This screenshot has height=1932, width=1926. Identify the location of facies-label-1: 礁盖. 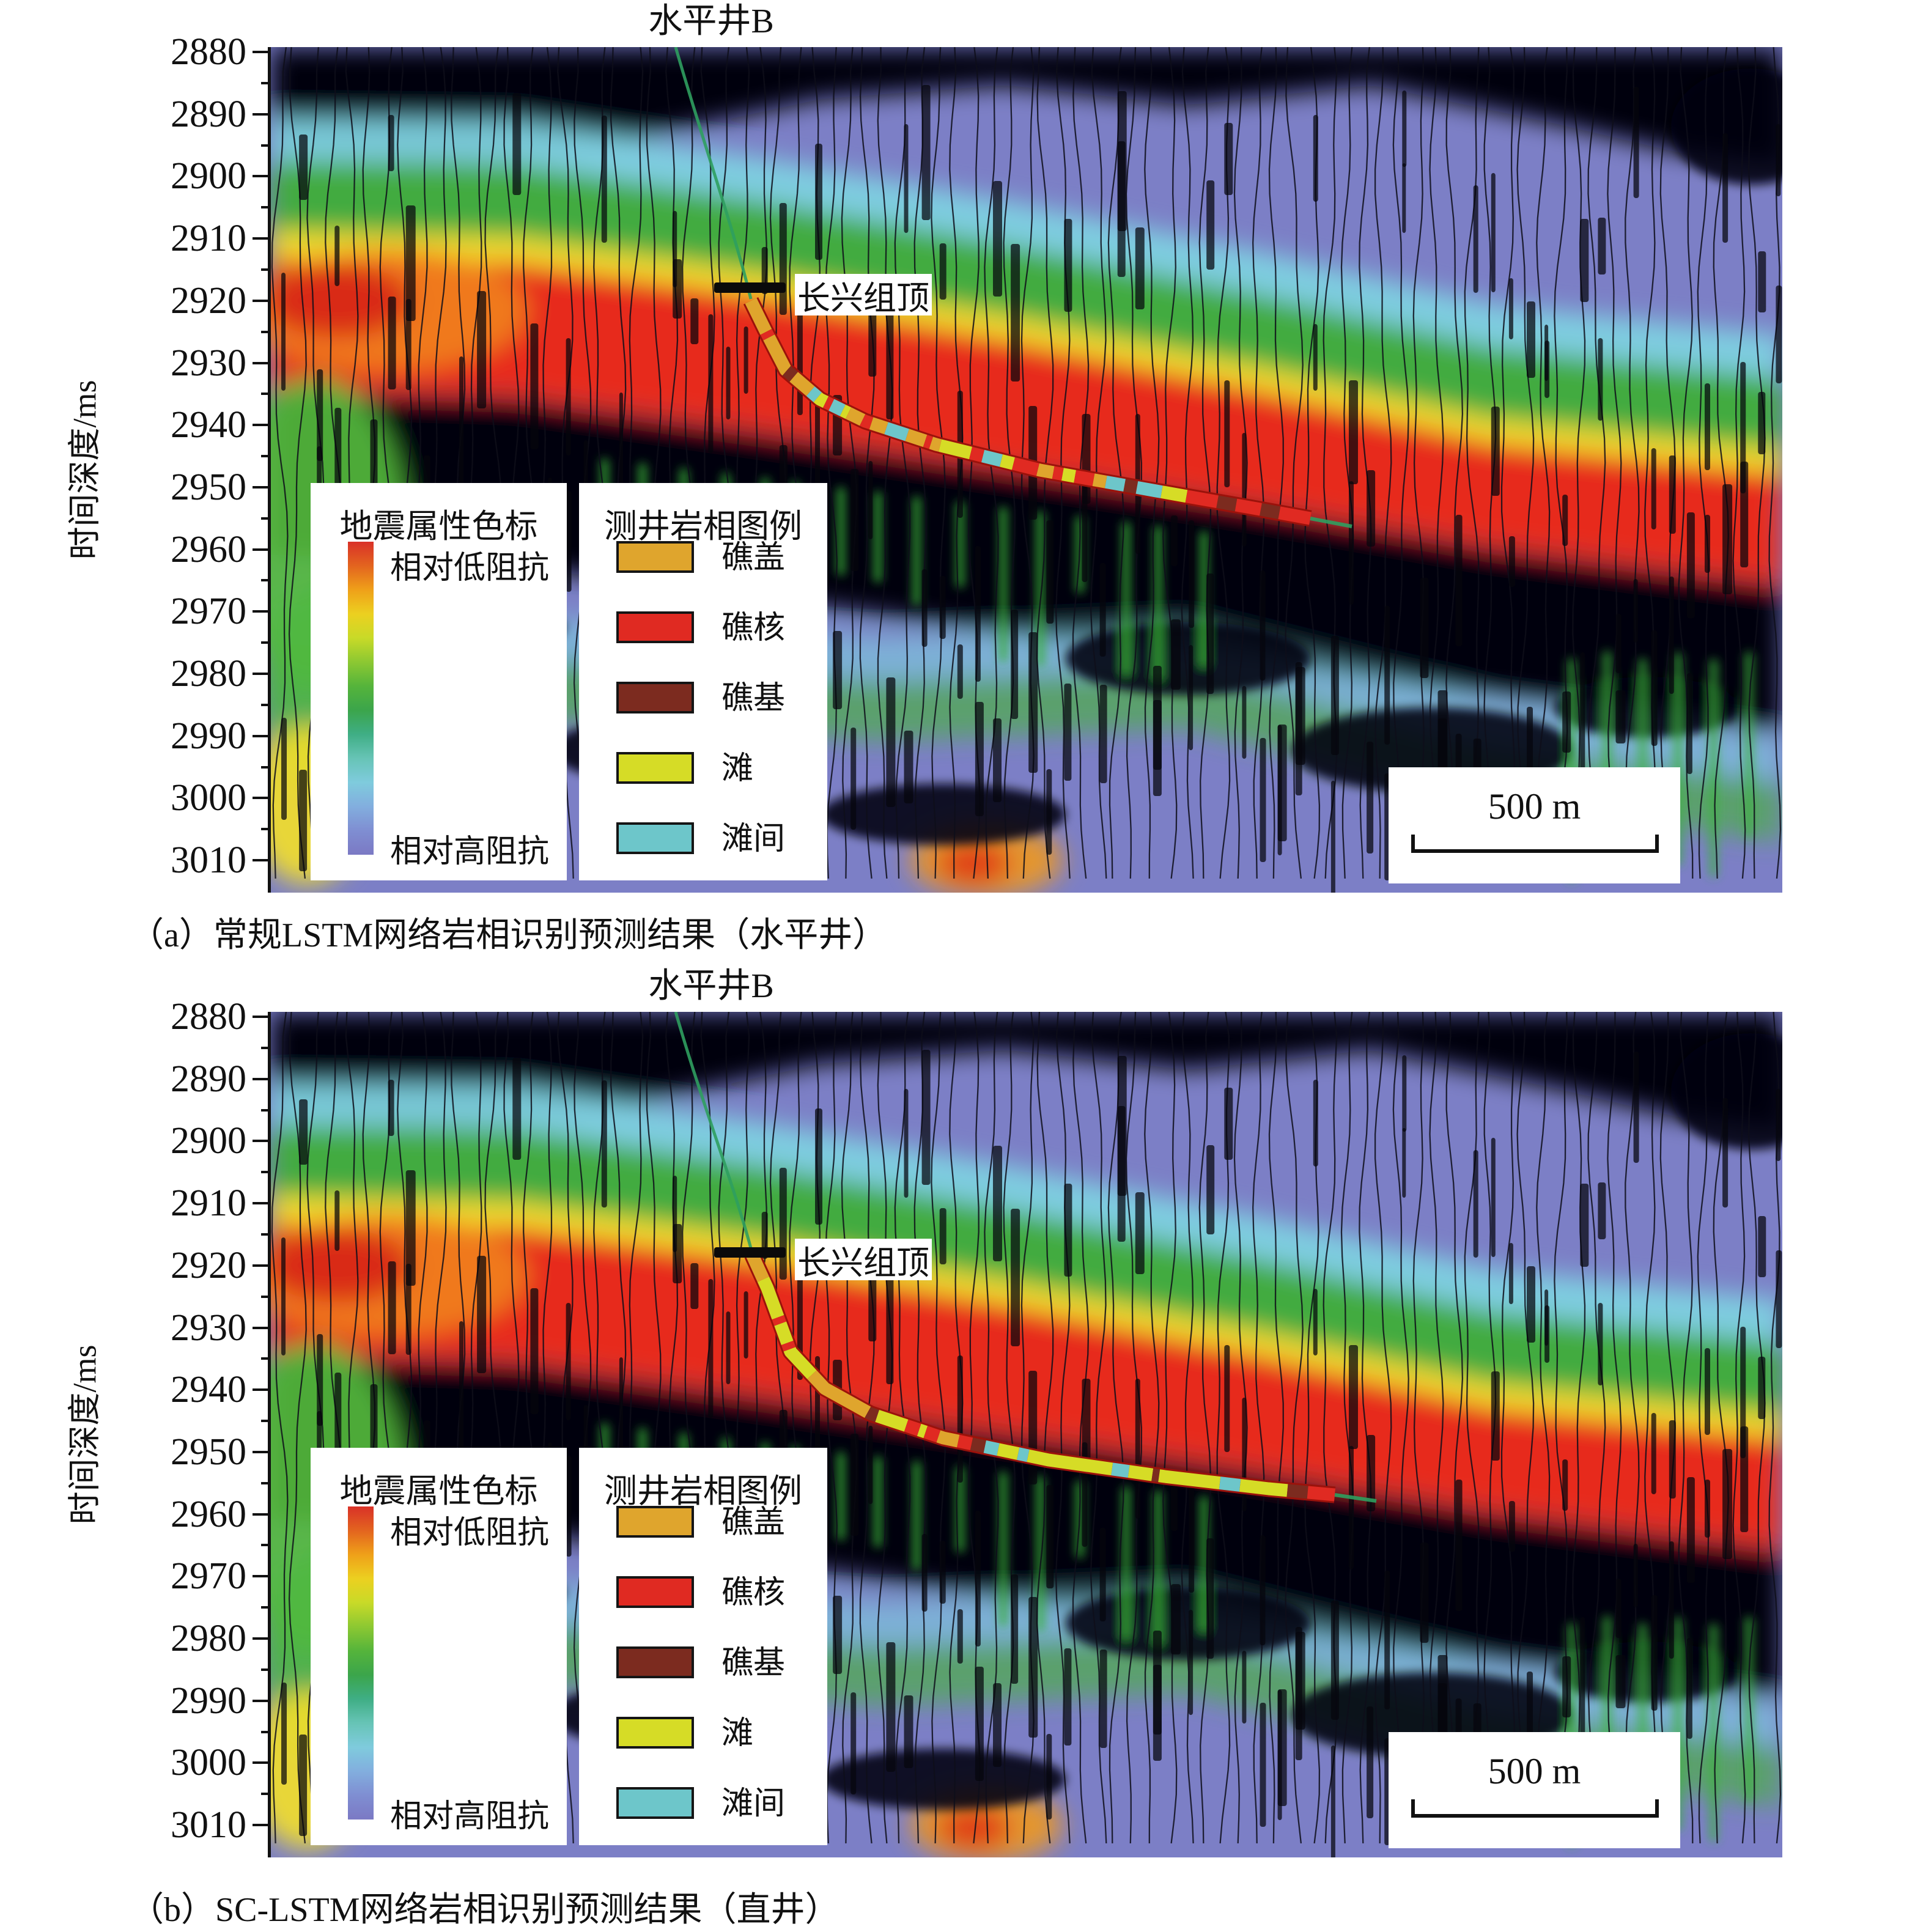
(753, 1522).